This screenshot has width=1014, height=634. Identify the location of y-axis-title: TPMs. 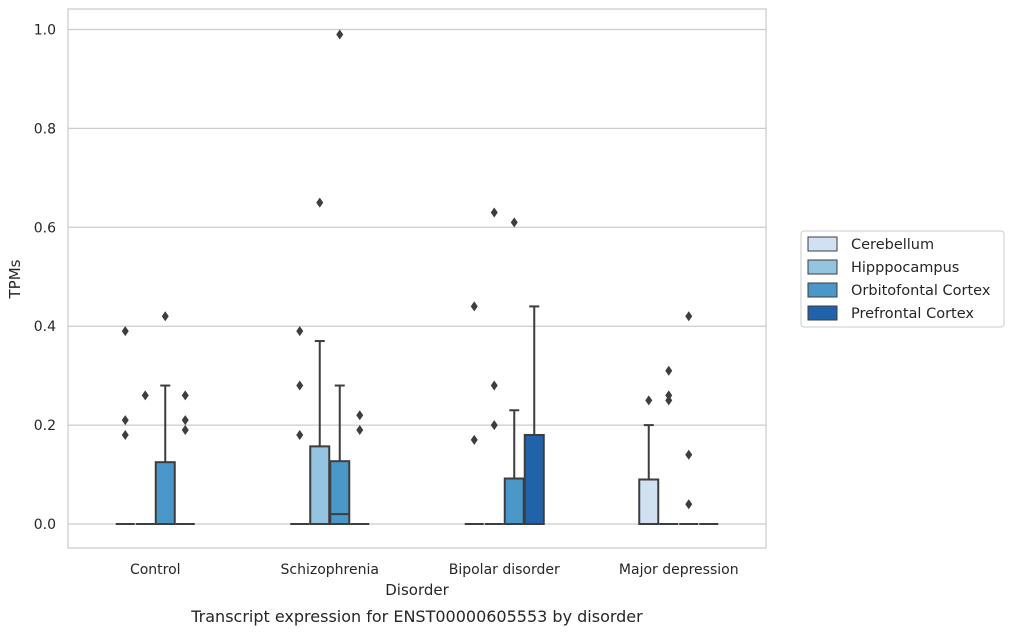
(15, 279).